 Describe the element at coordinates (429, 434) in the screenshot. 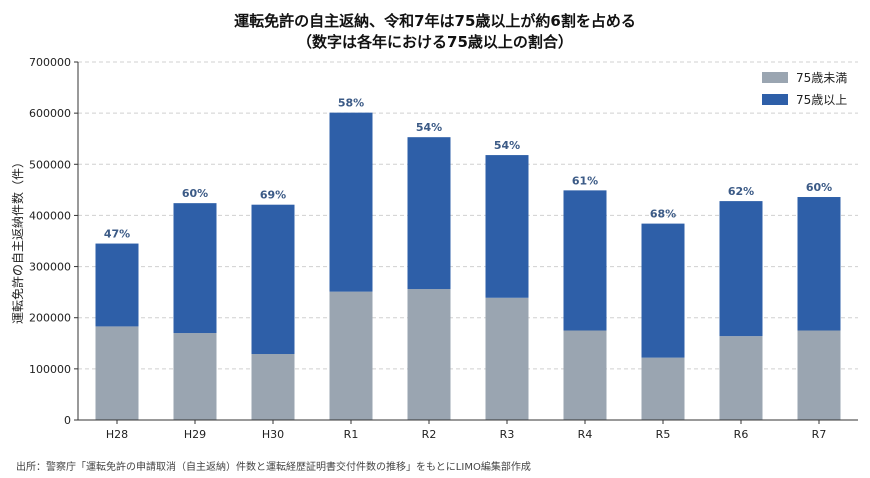

I see `x-tick-label: R2` at that location.